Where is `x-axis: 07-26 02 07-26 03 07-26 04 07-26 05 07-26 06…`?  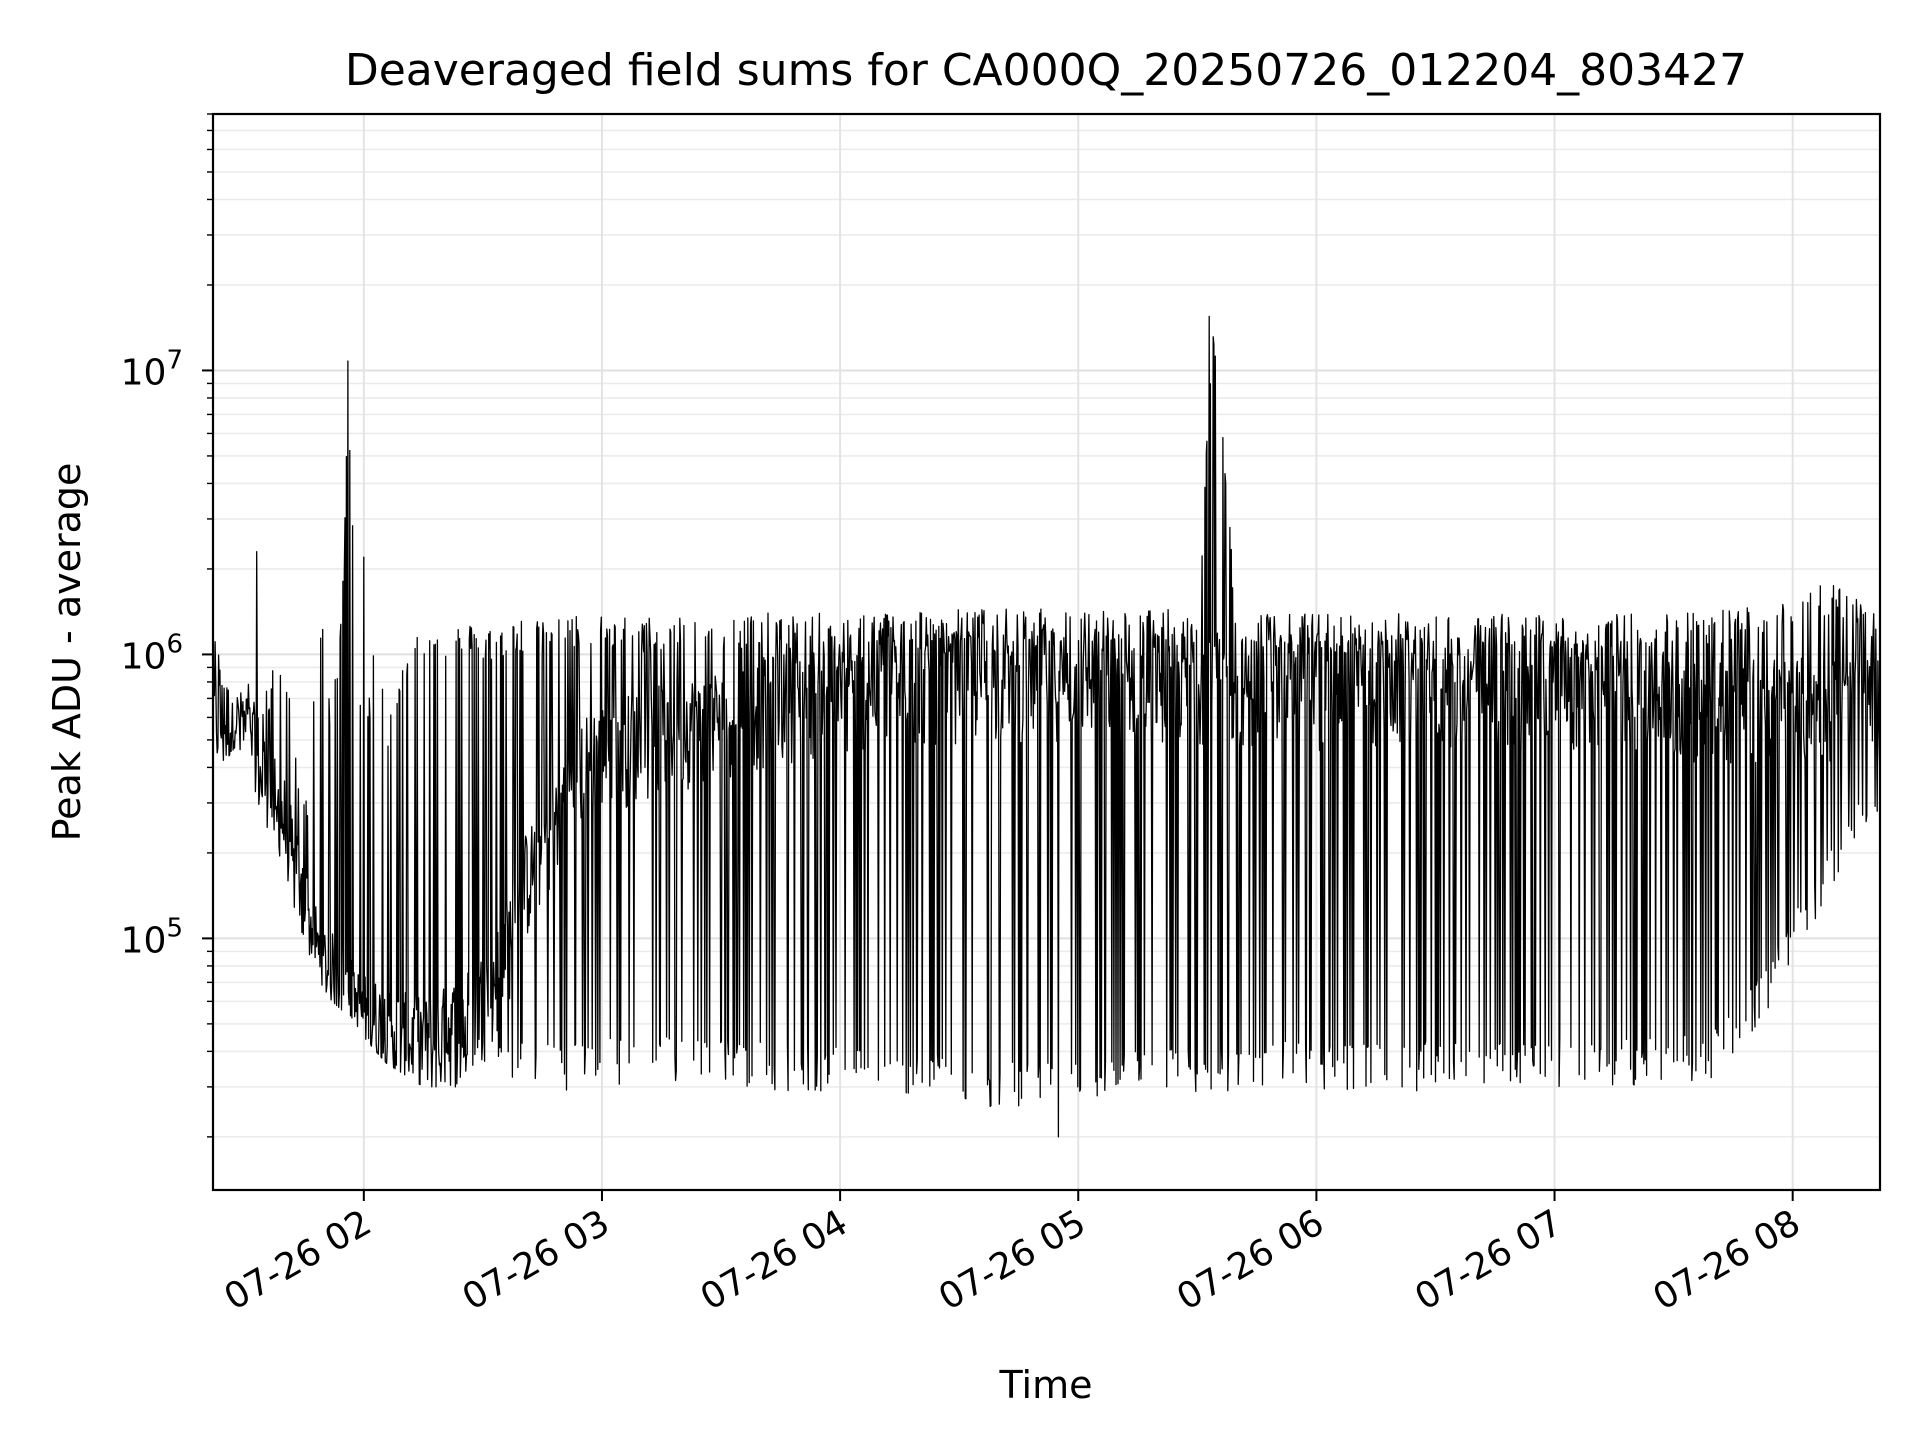 x-axis: 07-26 02 07-26 03 07-26 04 07-26 05 07-26 06… is located at coordinates (1013, 1254).